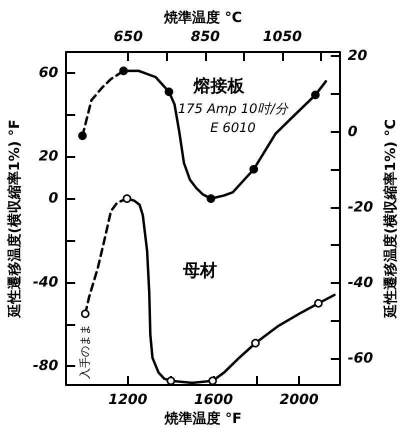 This screenshot has height=432, width=406. What do you see at coordinates (353, 132) in the screenshot?
I see `y2-tick-label: 0` at bounding box center [353, 132].